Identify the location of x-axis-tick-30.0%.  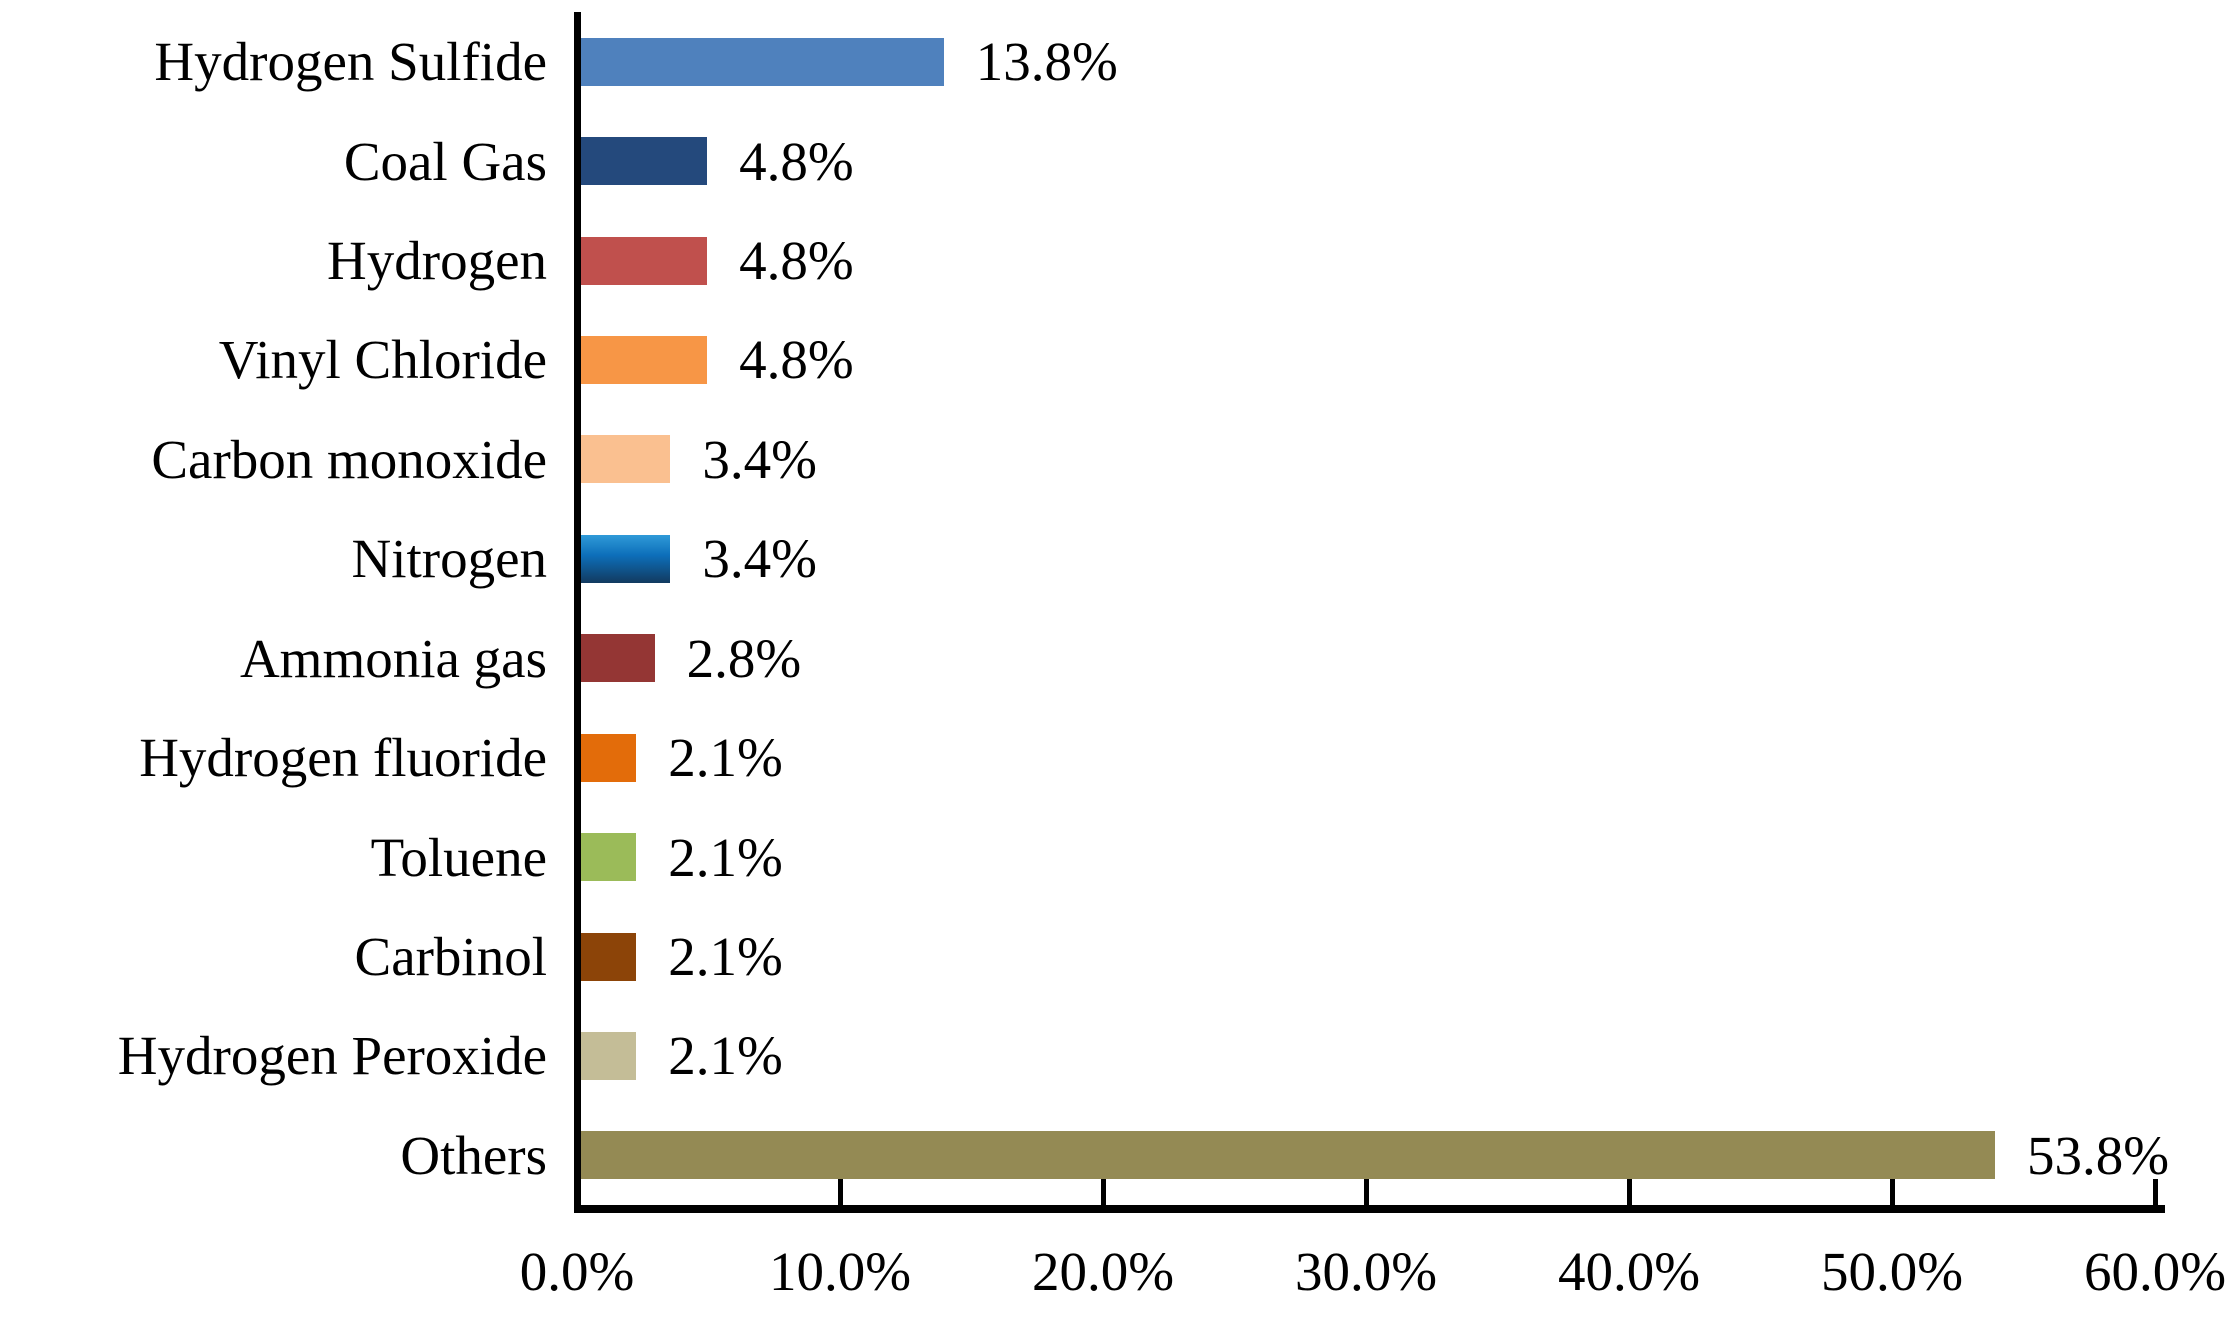
(1366, 1192).